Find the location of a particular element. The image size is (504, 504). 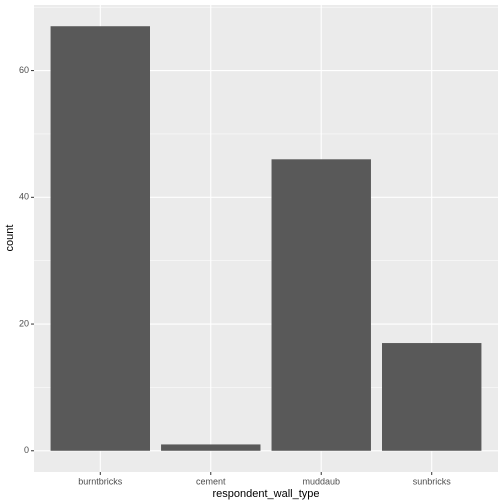

y-tick-label: 60 is located at coordinates (24, 70).